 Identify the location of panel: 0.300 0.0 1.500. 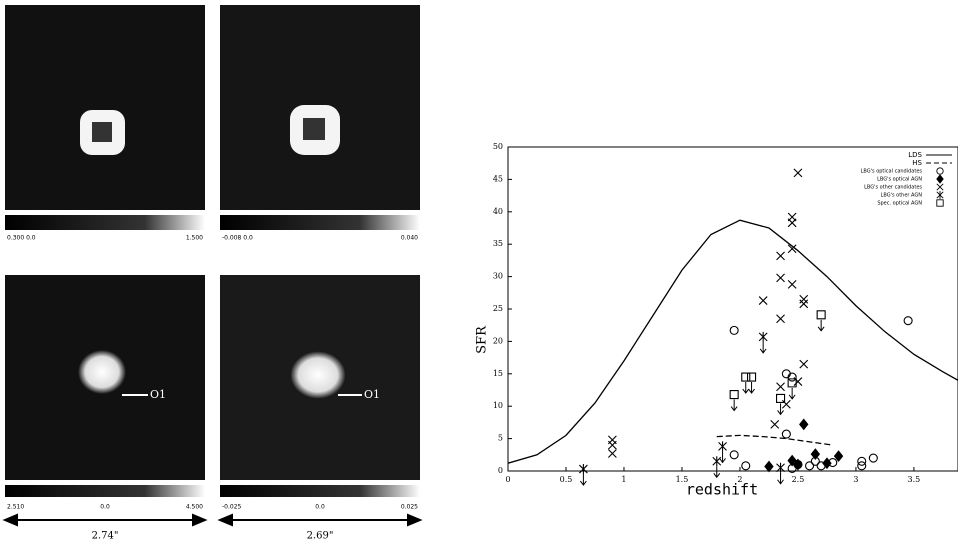
(105, 123).